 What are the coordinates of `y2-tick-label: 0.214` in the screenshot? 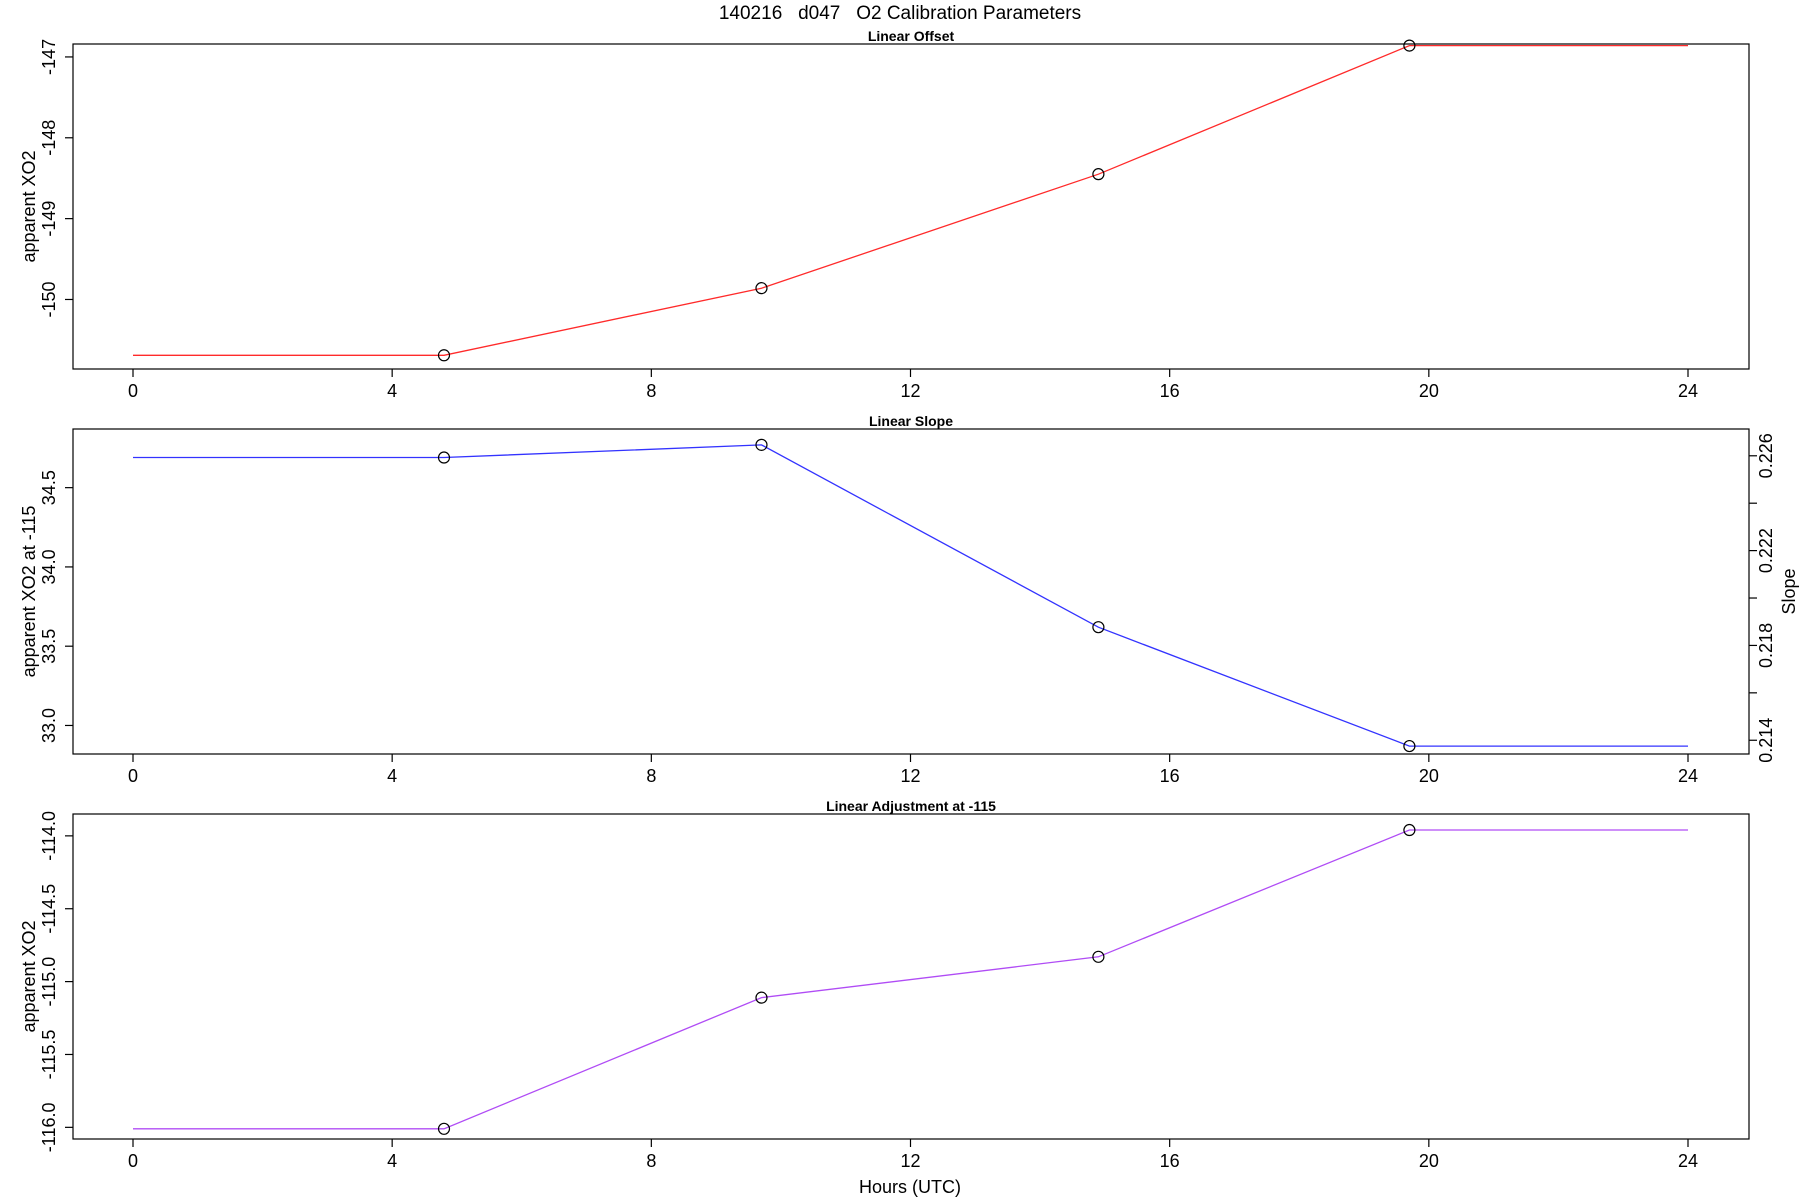 It's located at (1766, 740).